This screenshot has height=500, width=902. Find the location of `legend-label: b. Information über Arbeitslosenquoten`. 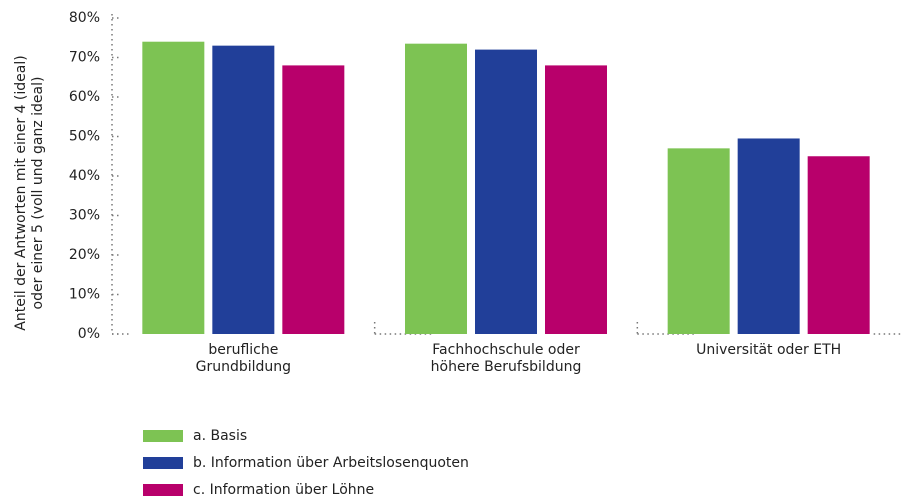

legend-label: b. Information über Arbeitslosenquoten is located at coordinates (331, 463).